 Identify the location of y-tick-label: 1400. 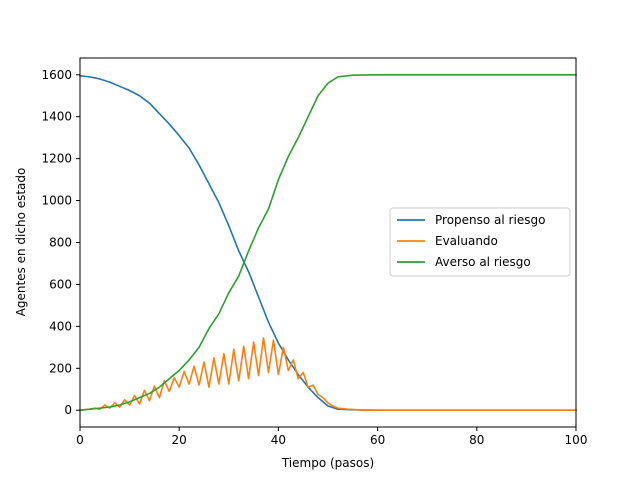
(56, 117).